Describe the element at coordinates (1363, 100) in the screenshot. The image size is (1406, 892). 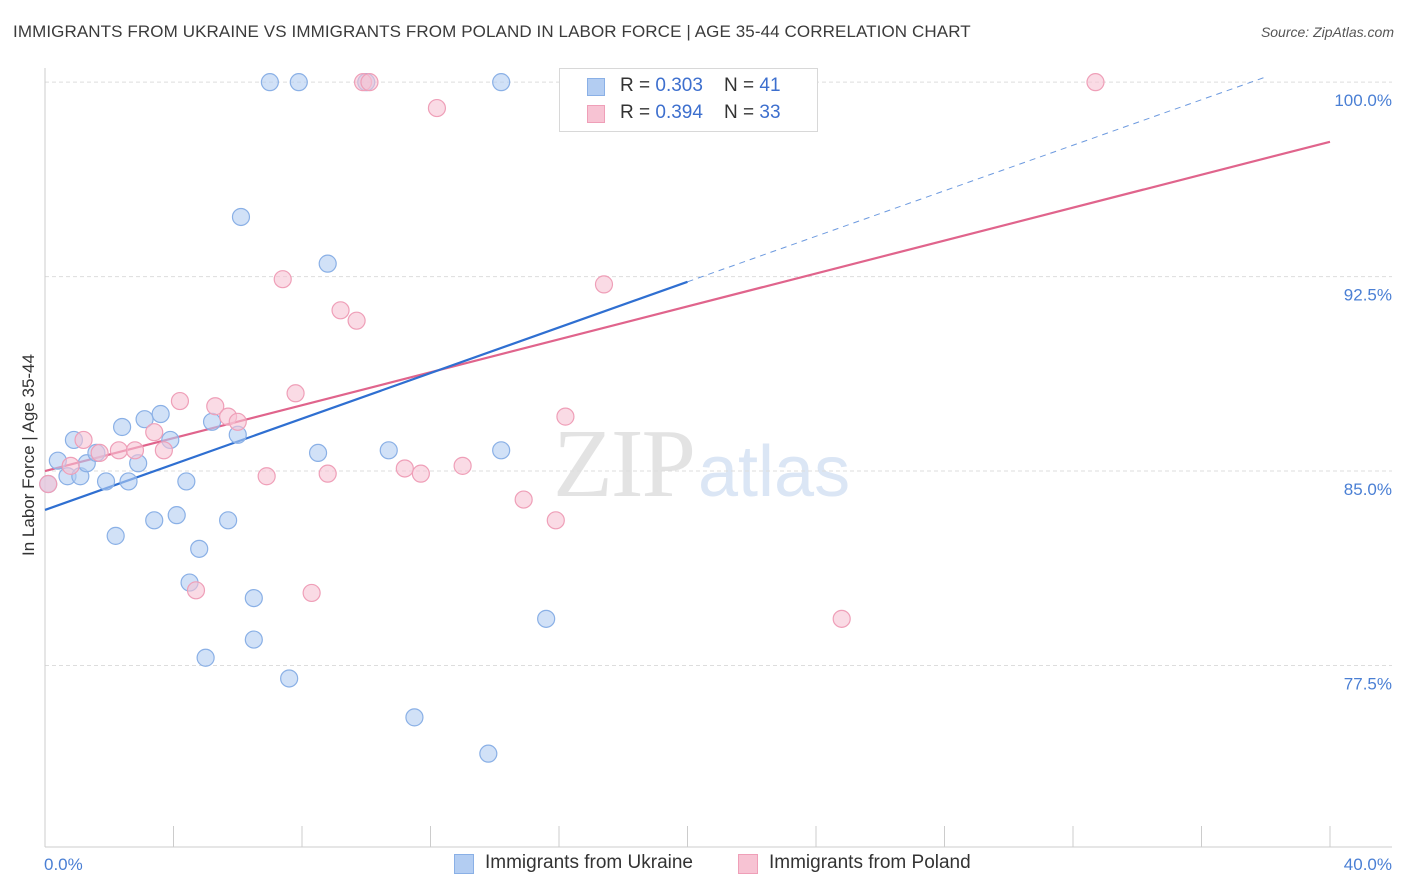
I see `y-tick-label: 100.0%` at that location.